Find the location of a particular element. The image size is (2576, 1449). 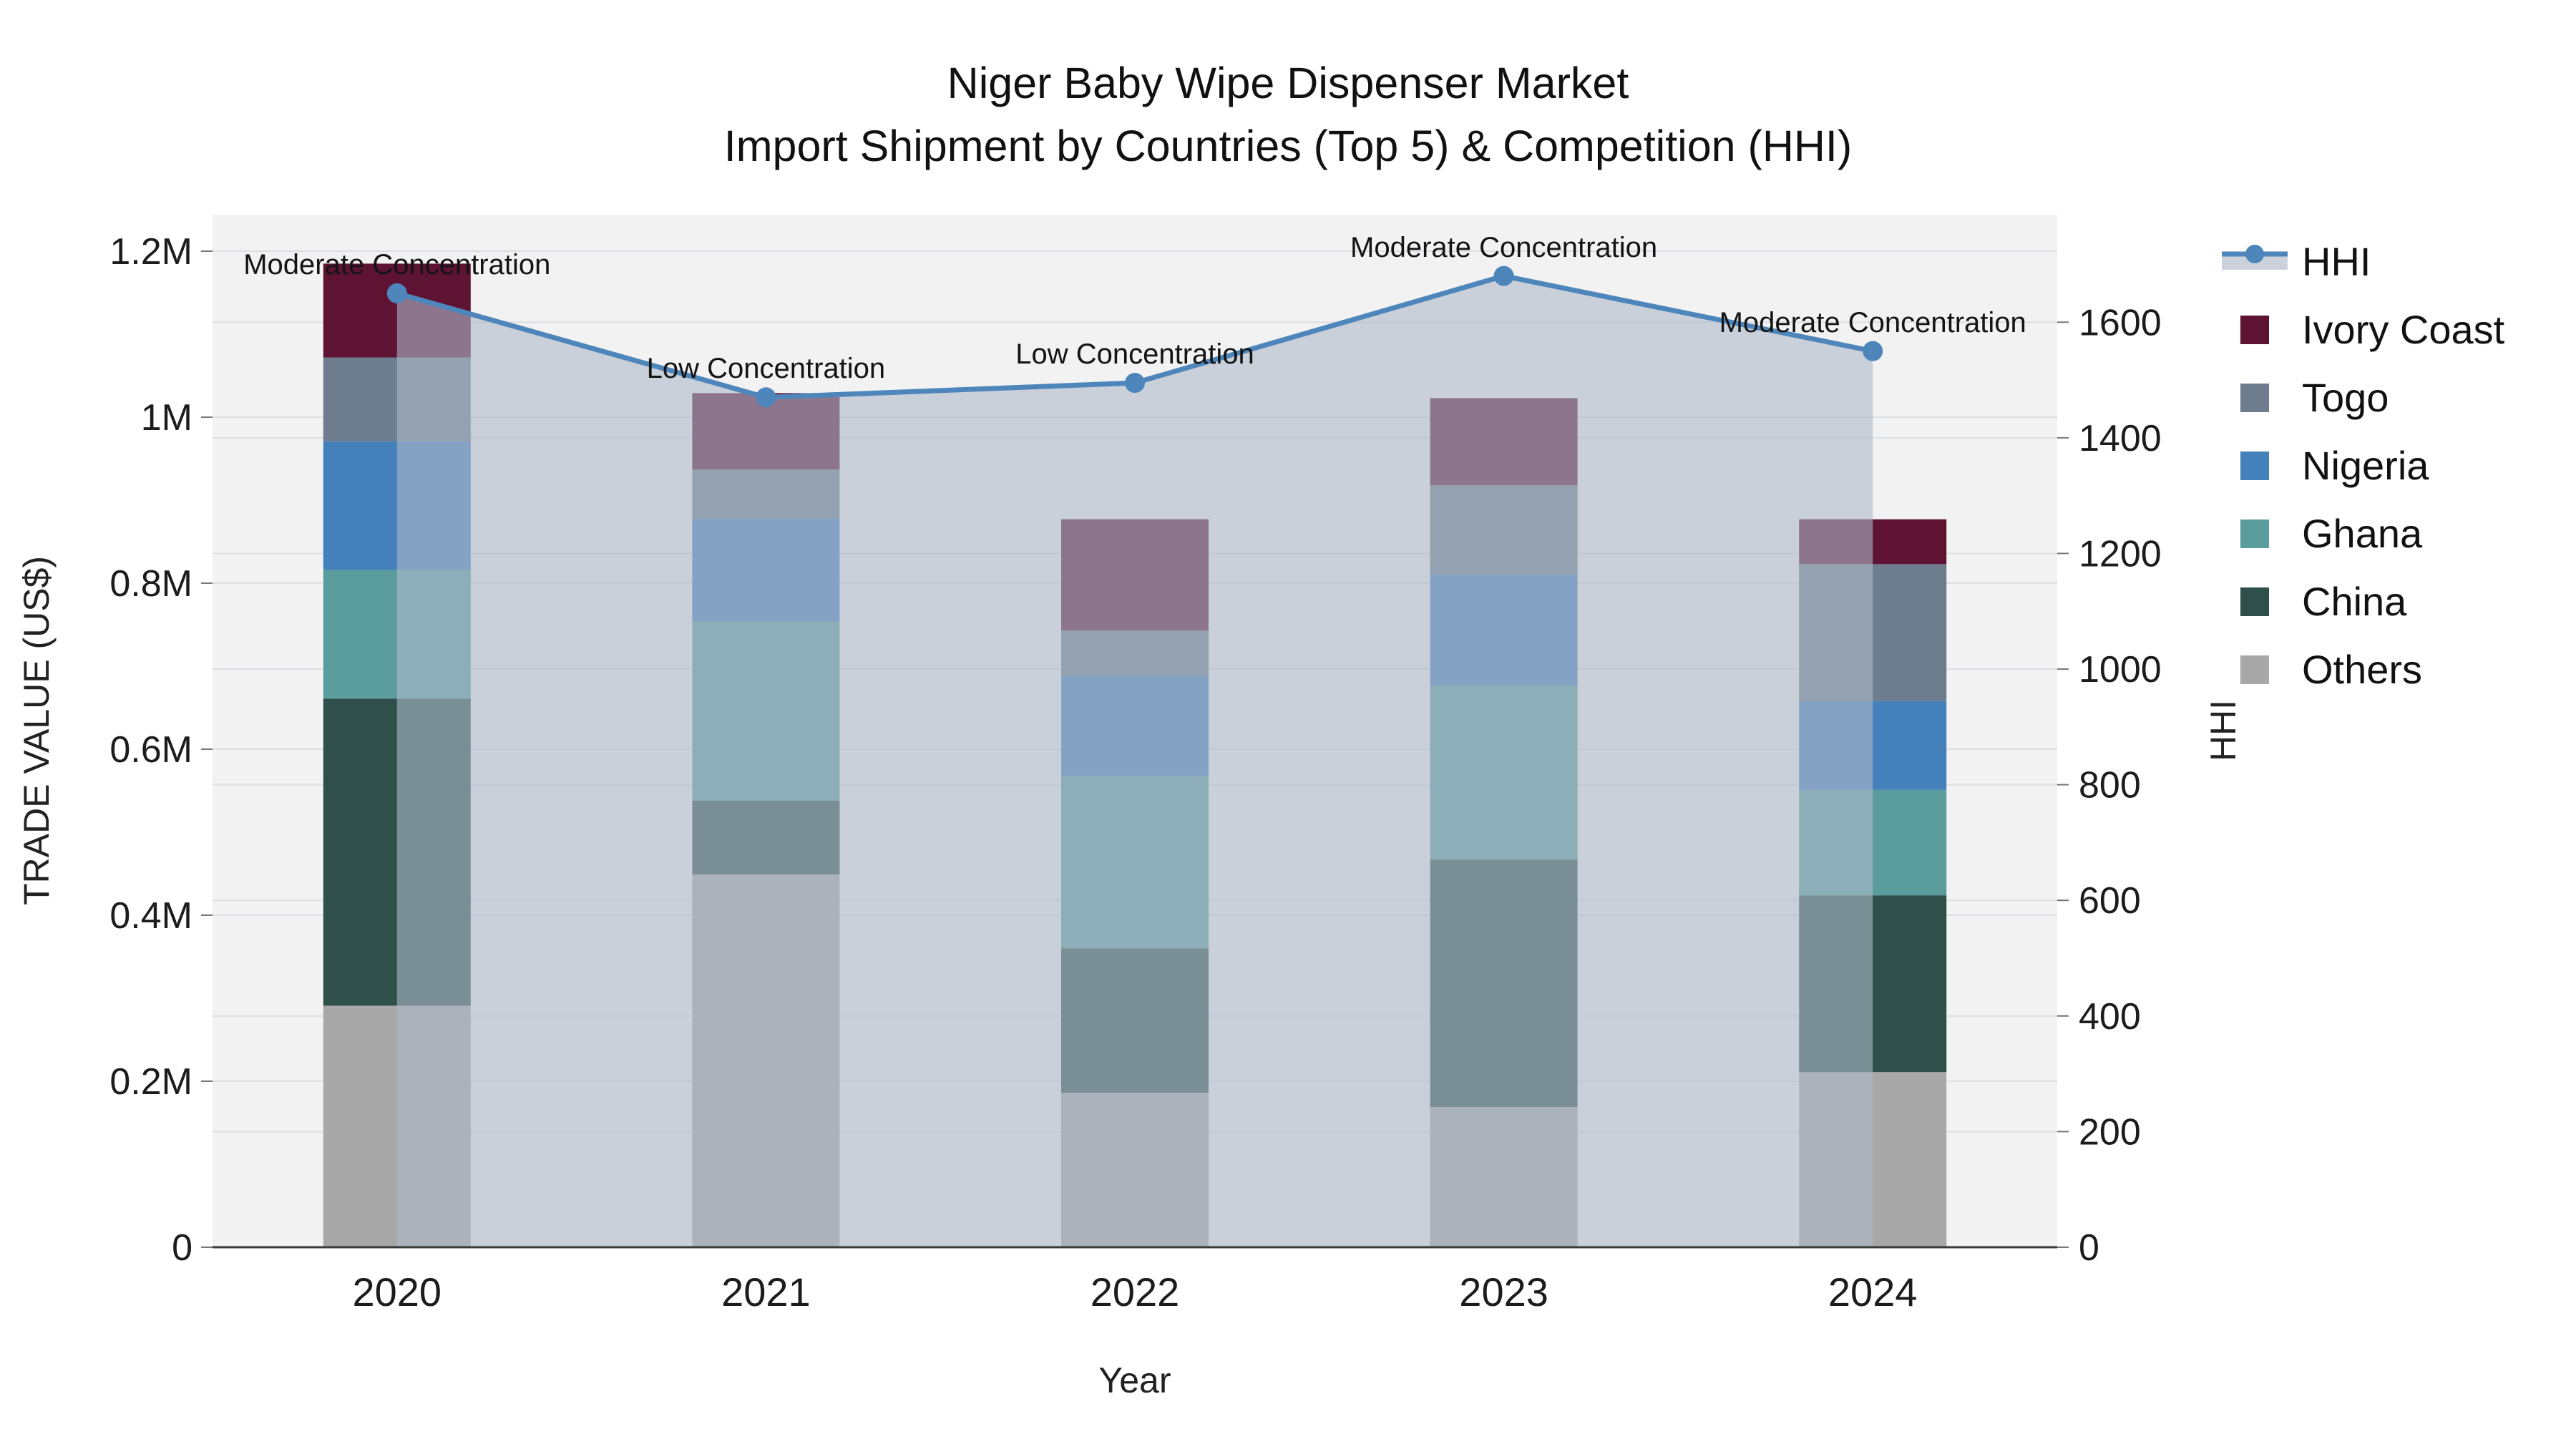

annotation-2023: Moderate Concentration is located at coordinates (1504, 247).